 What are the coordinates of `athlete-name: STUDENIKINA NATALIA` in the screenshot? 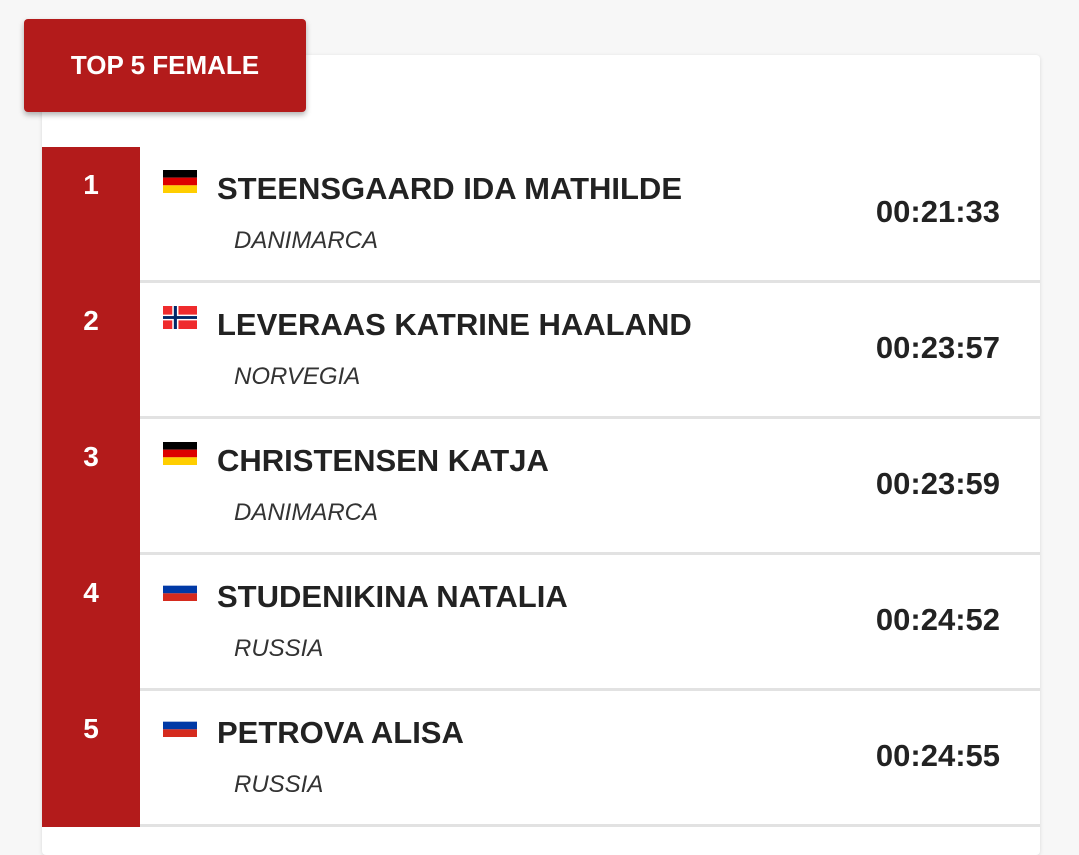 It's located at (392, 596).